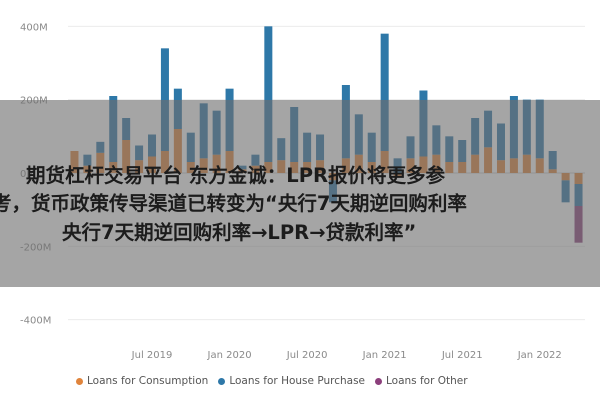  I want to click on legend-label-other: Loans for Other, so click(427, 381).